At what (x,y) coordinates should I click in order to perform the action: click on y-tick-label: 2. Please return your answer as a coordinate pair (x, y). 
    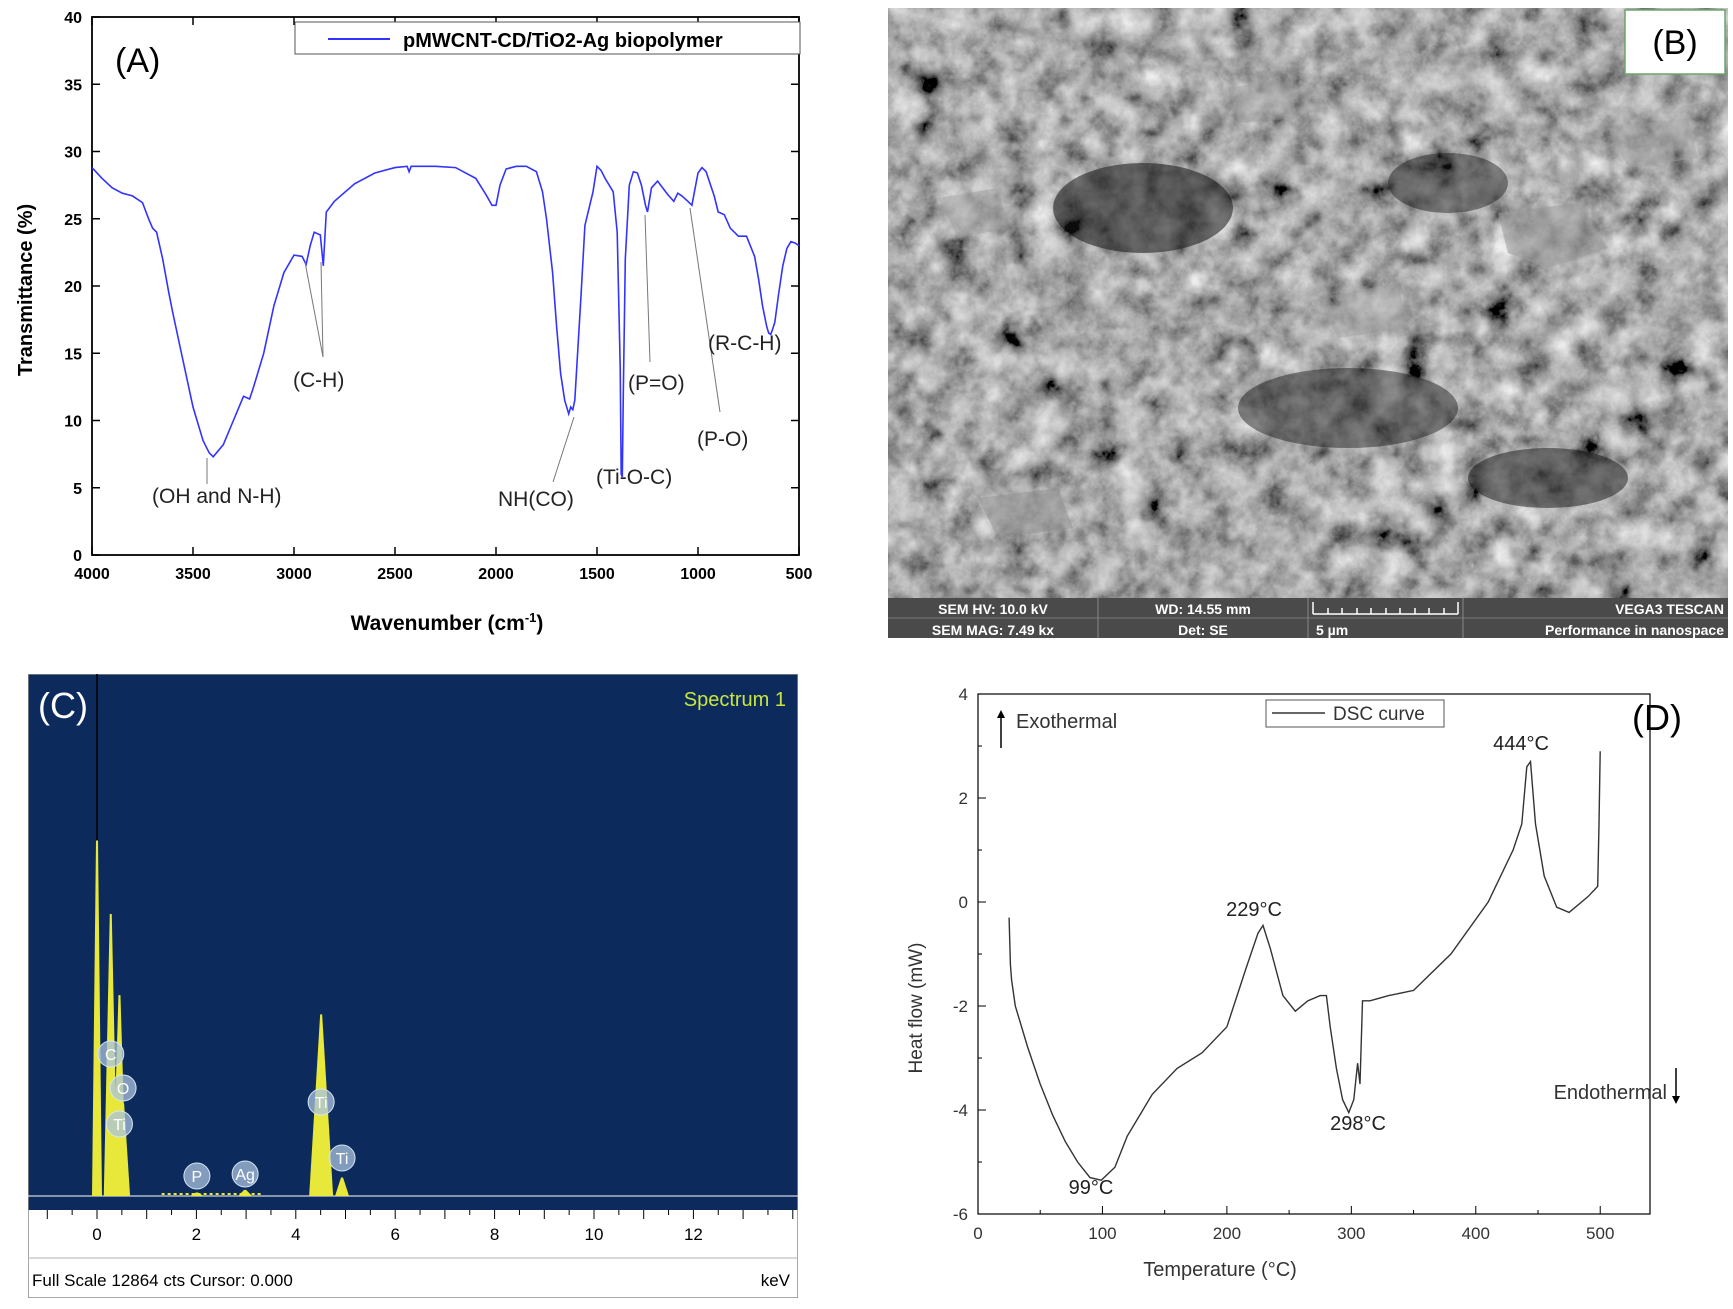
    Looking at the image, I should click on (963, 798).